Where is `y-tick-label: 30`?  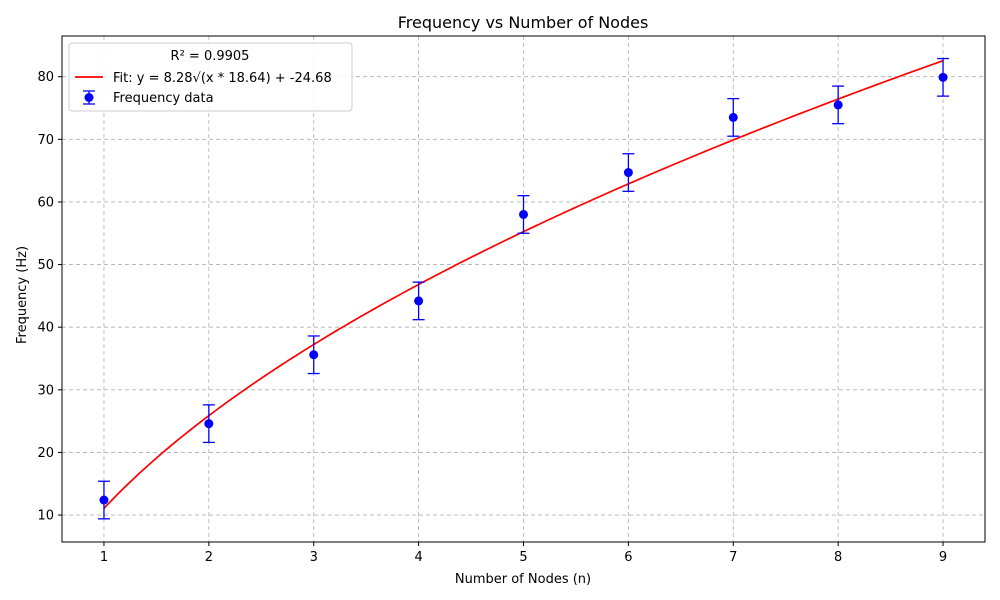 y-tick-label: 30 is located at coordinates (45, 390).